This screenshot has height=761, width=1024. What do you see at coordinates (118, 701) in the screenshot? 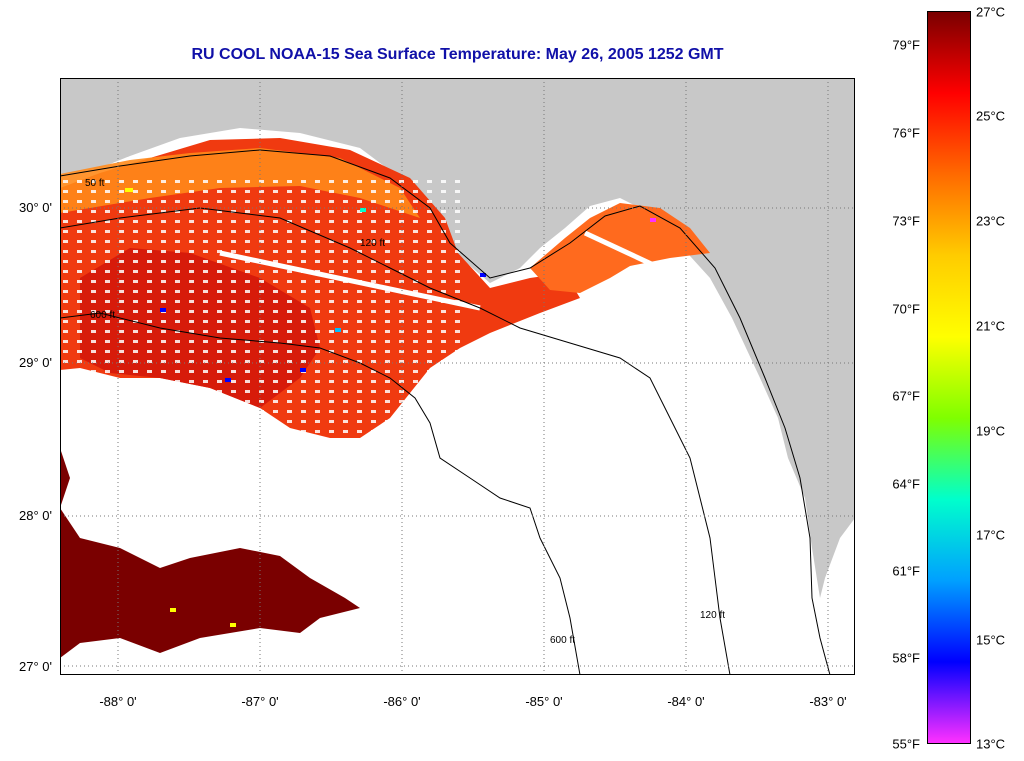
I see `longitude-label: -88° 0'` at bounding box center [118, 701].